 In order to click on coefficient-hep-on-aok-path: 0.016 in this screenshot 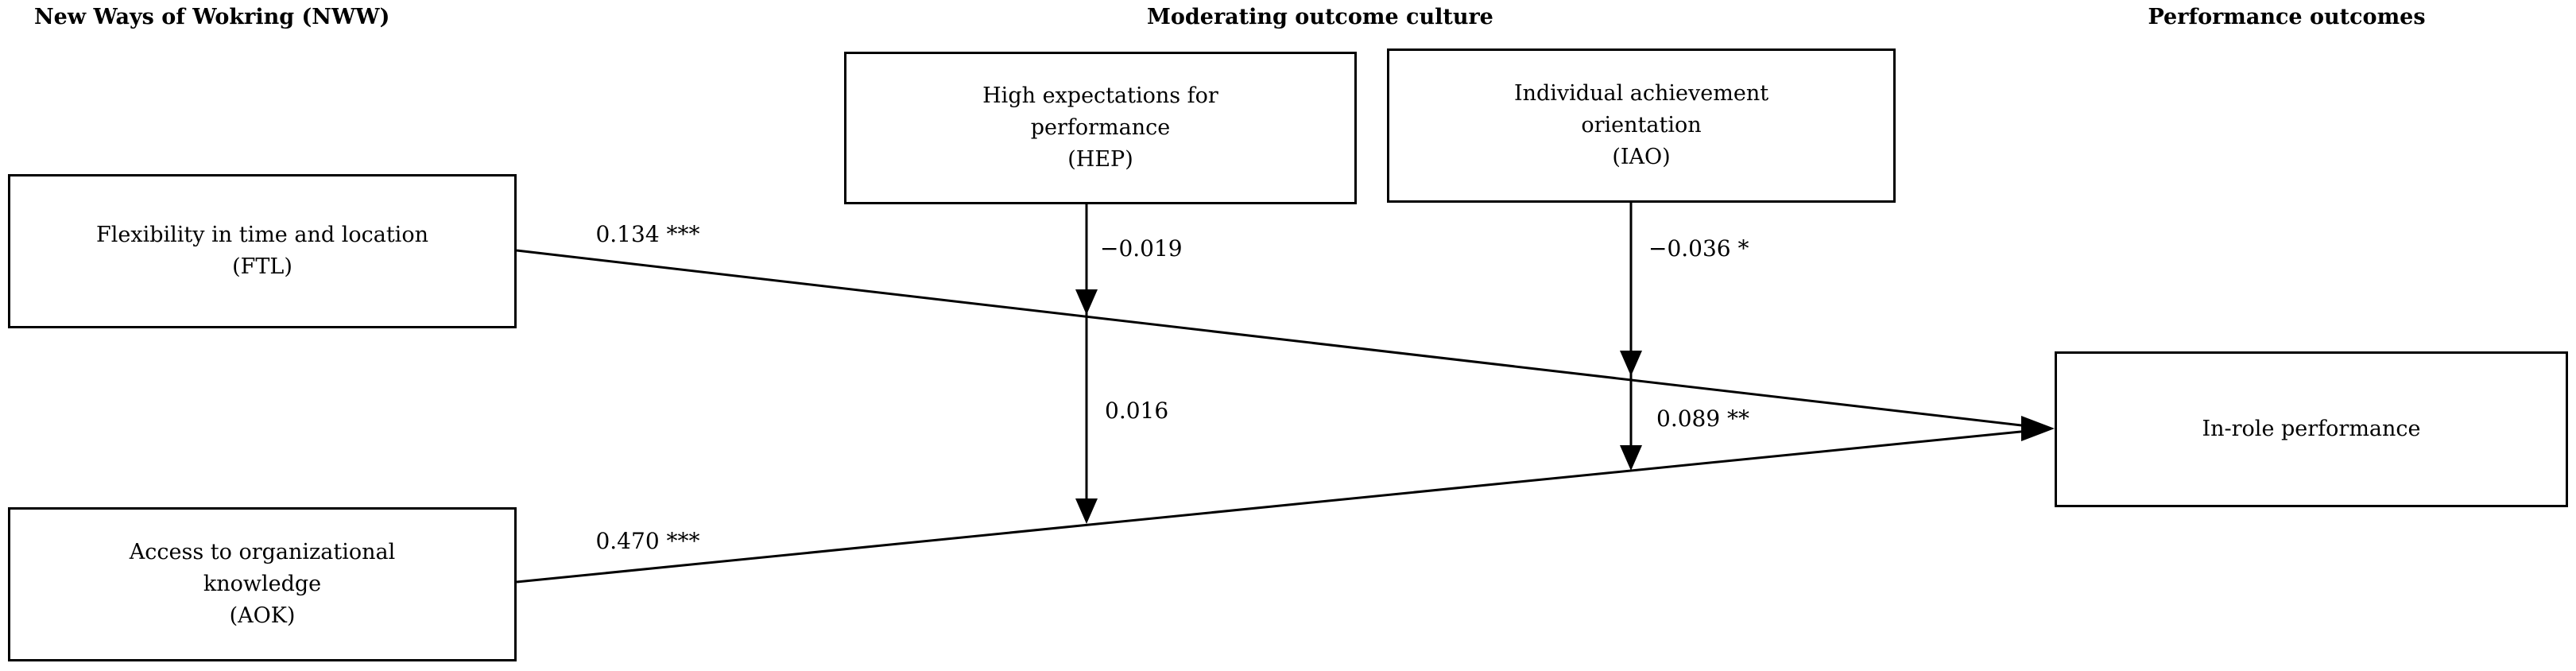, I will do `click(1137, 411)`.